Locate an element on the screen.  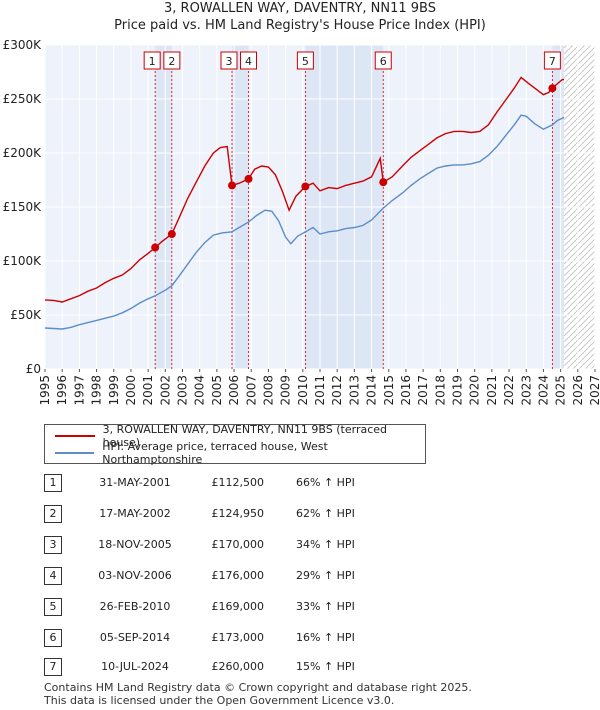
sale-label-number: 6 is located at coordinates (383, 61).